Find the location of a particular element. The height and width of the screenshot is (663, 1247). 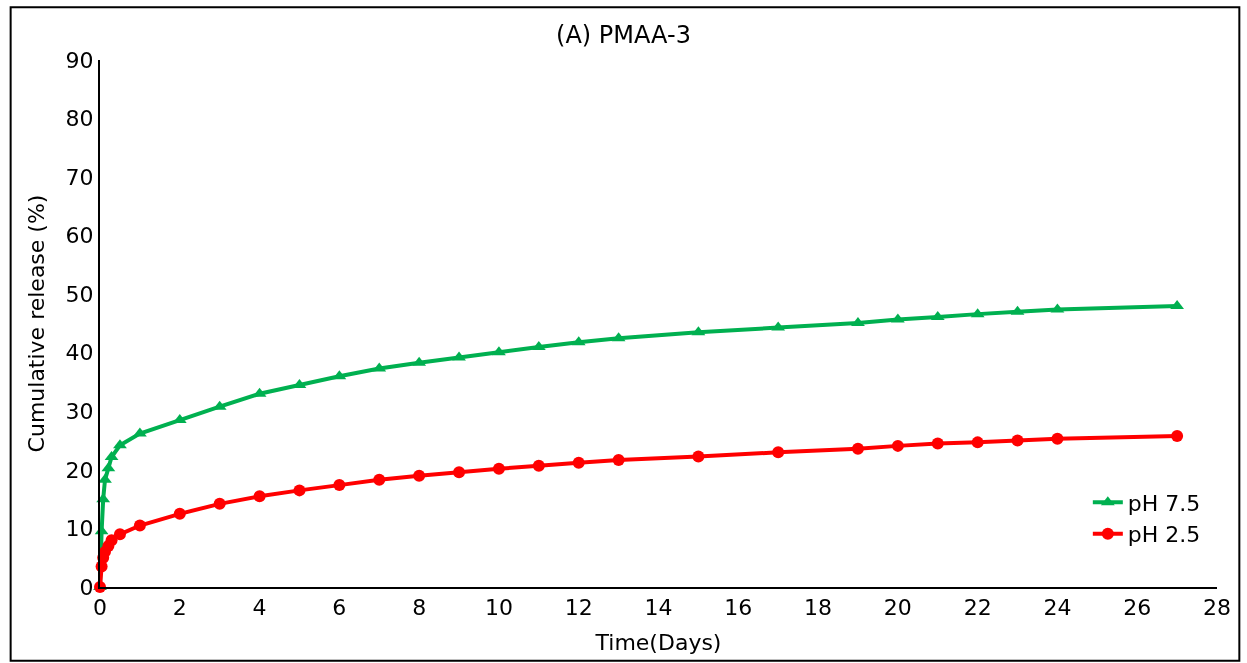

y-tick-label: 90 is located at coordinates (79, 60).